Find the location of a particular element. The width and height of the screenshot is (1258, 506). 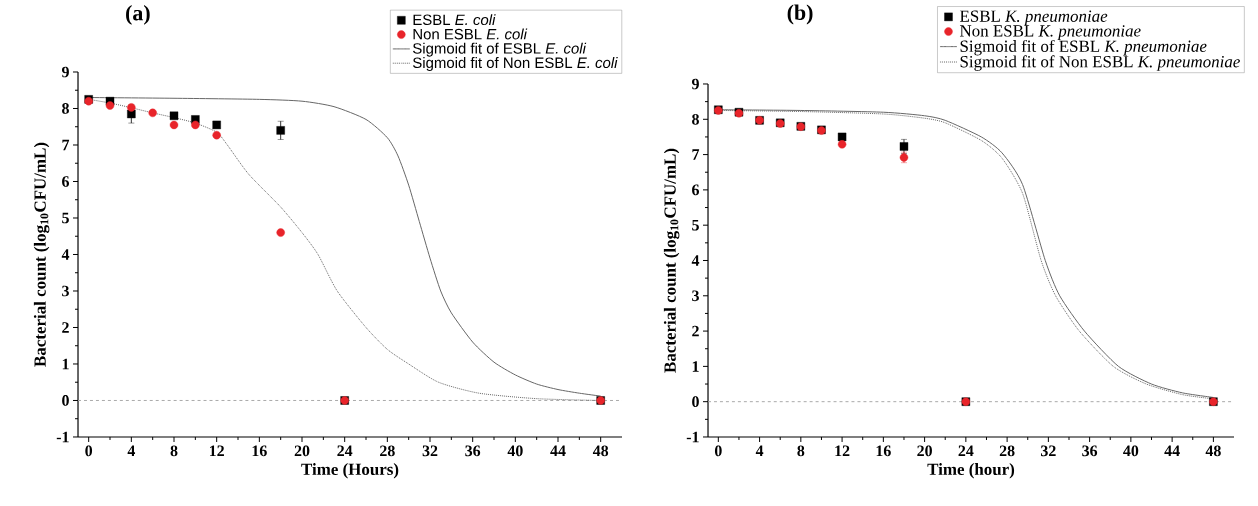

chart-title: (a) is located at coordinates (138, 14).